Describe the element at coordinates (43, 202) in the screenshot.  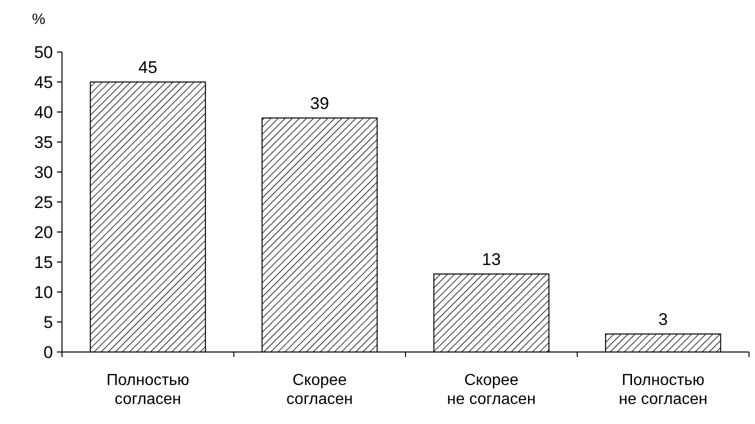
I see `y-tick-label: 25` at that location.